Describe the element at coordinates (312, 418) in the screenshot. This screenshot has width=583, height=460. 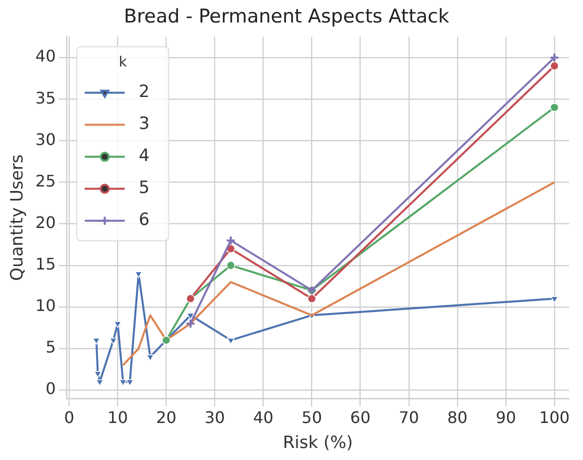
I see `x-tick-label: 50` at that location.